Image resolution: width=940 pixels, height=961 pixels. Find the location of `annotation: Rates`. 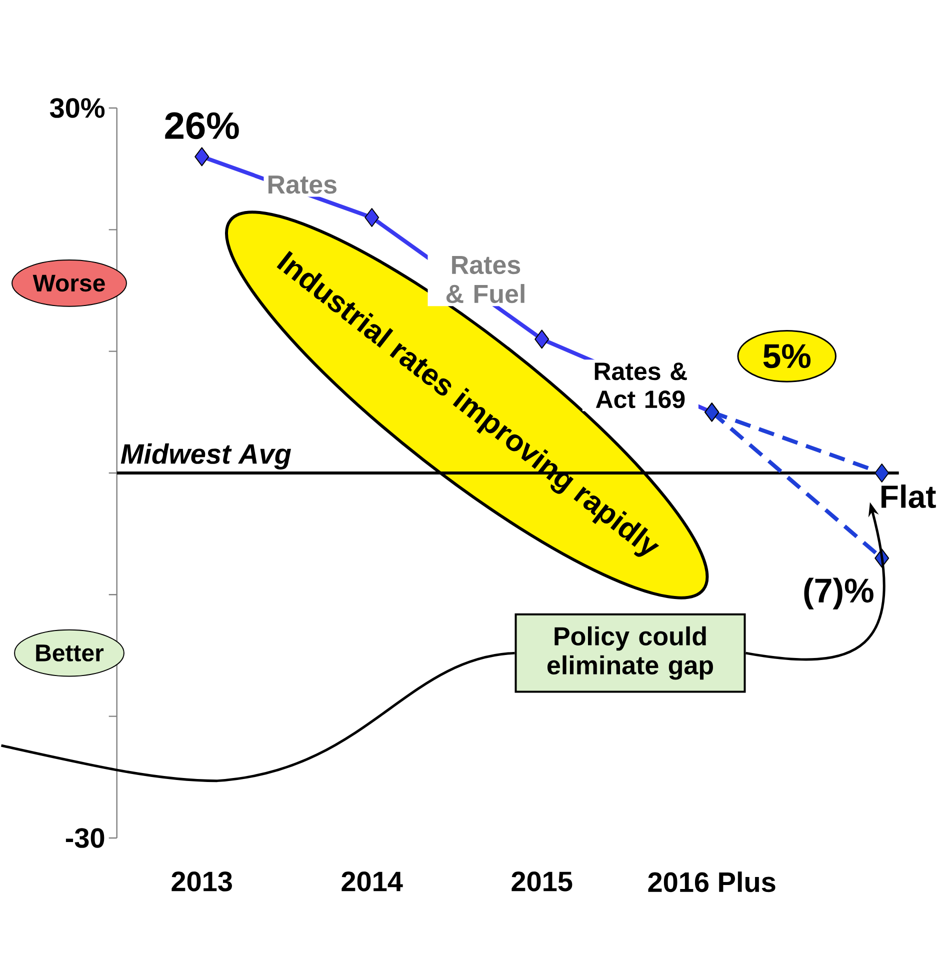

annotation: Rates is located at coordinates (302, 185).